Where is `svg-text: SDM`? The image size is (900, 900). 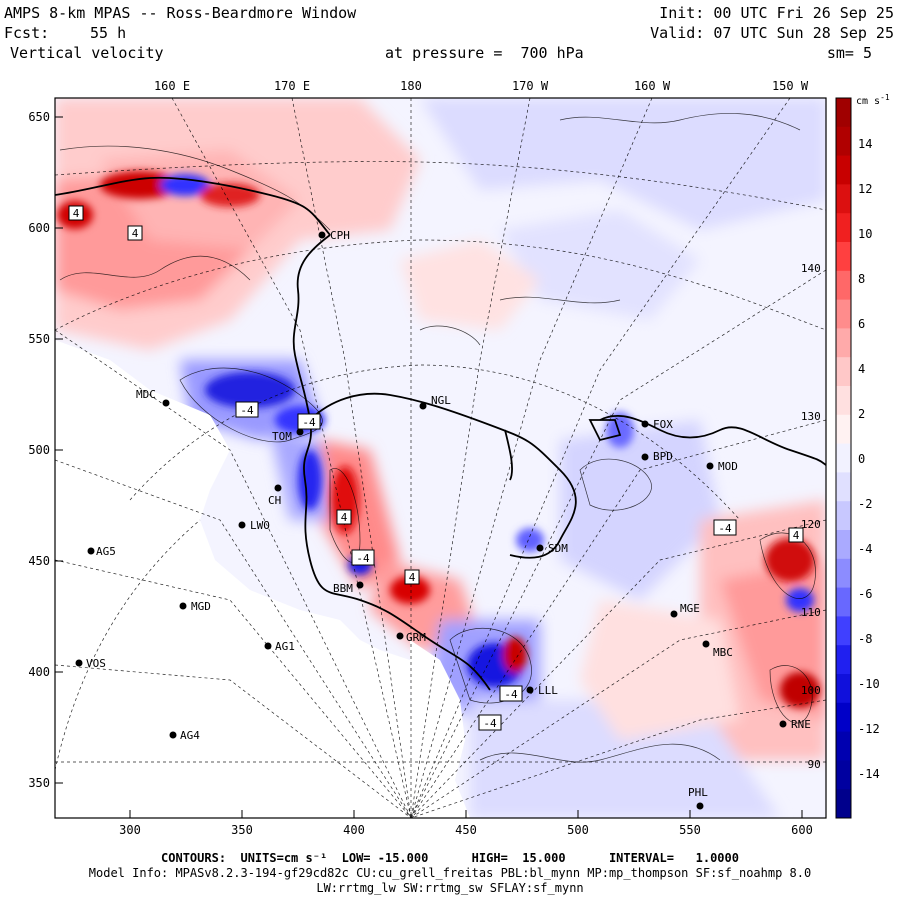 svg-text: SDM is located at coordinates (558, 548).